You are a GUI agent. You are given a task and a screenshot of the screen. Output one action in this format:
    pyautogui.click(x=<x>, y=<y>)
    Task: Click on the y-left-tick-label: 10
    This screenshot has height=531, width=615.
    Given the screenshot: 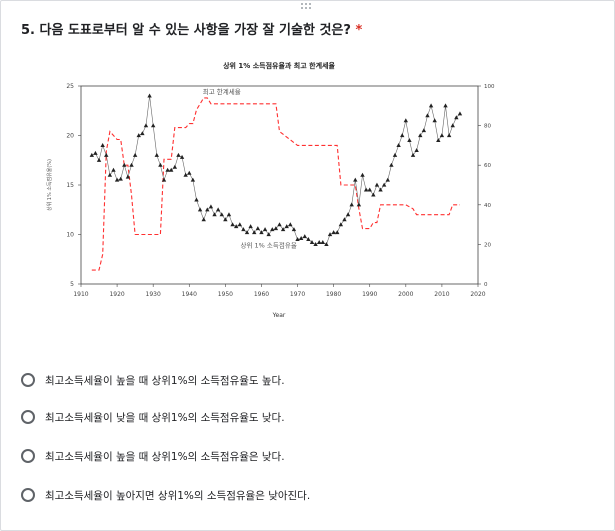 What is the action you would take?
    pyautogui.click(x=70, y=235)
    